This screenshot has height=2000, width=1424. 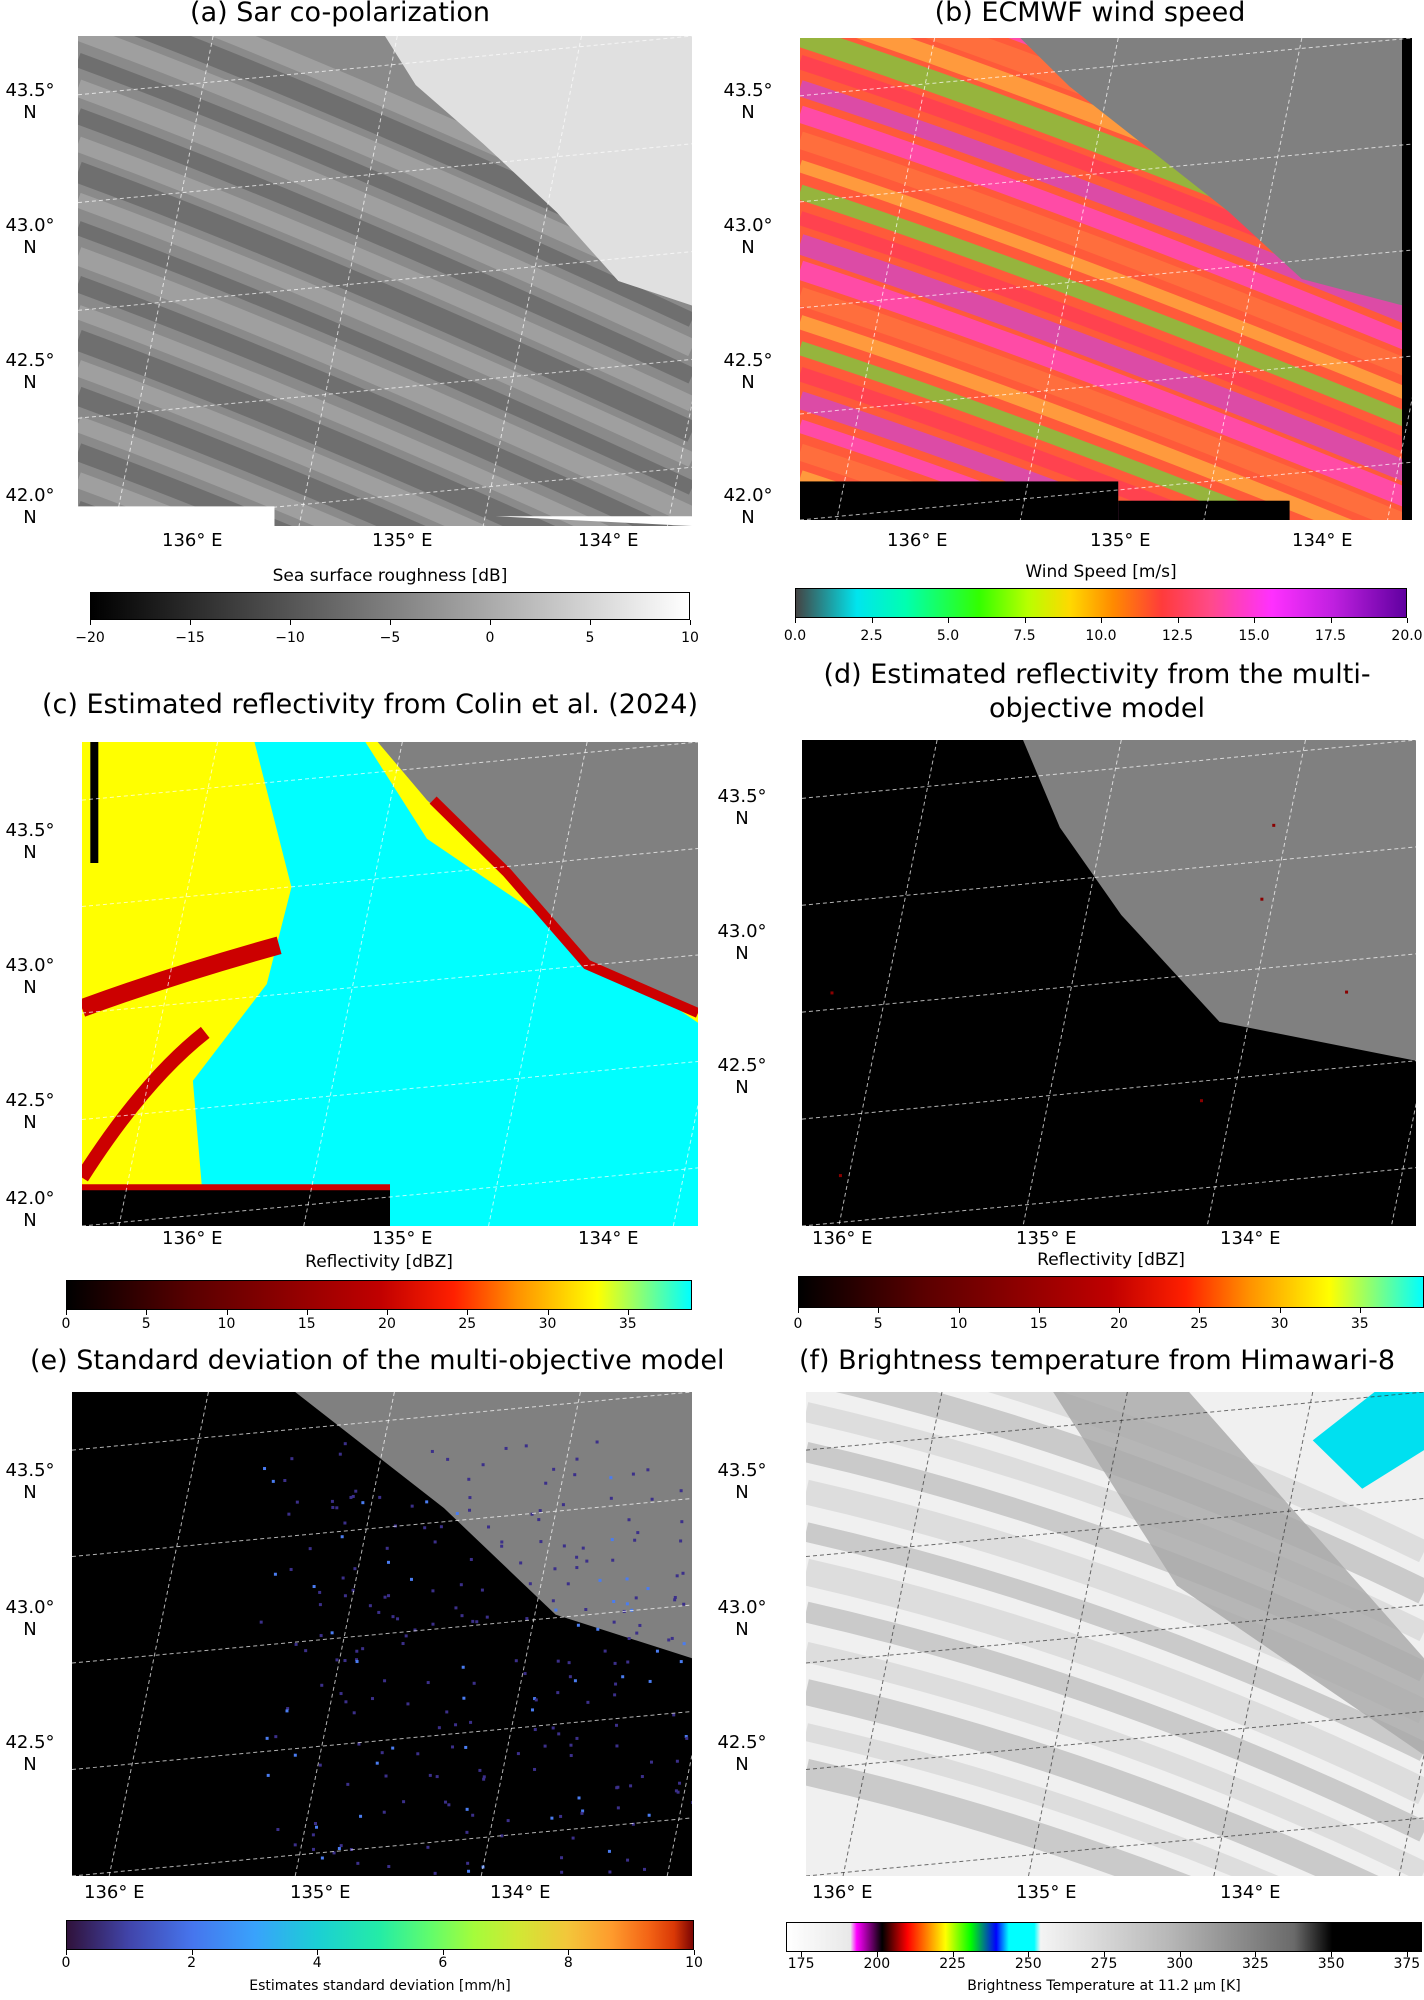 I want to click on colorbar-tick-label: 7.5, so click(x=1024, y=636).